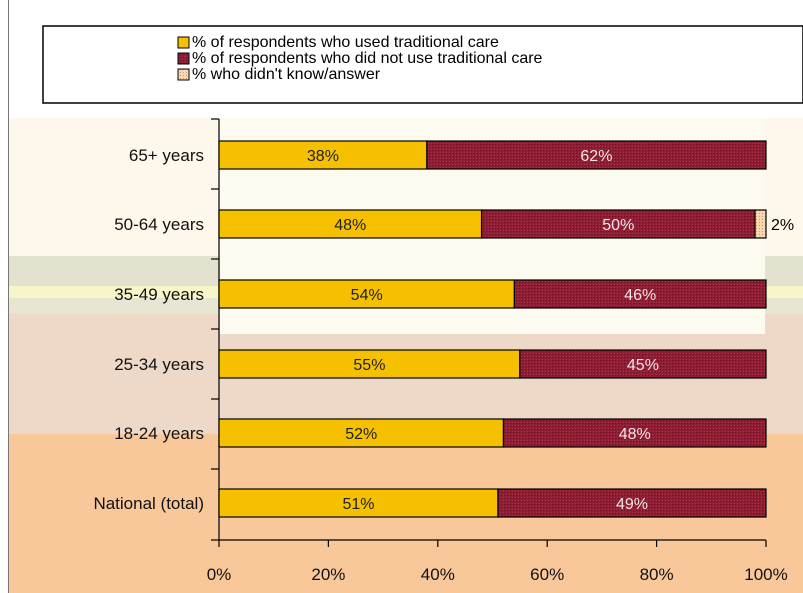 This screenshot has width=803, height=593. I want to click on bar-value-label: 54%, so click(367, 295).